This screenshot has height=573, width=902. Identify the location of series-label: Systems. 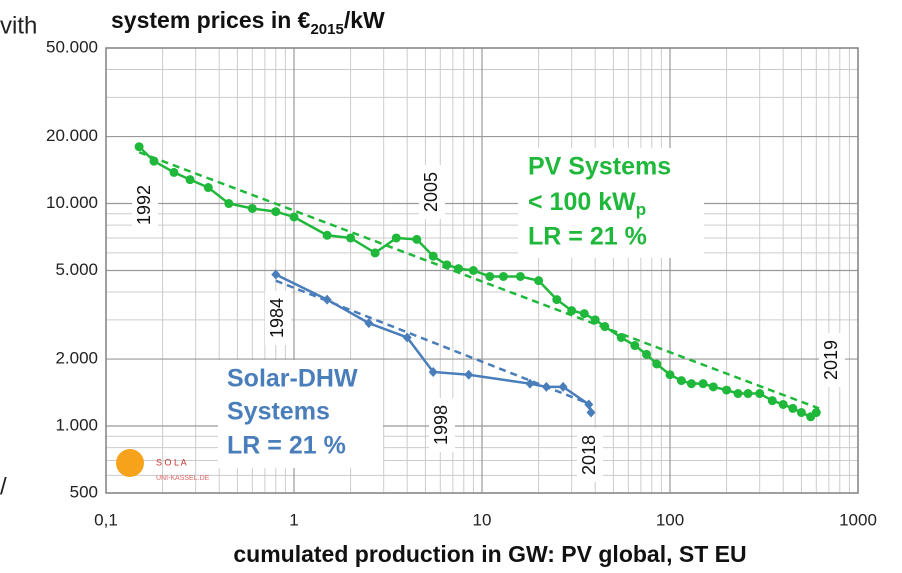
(278, 412).